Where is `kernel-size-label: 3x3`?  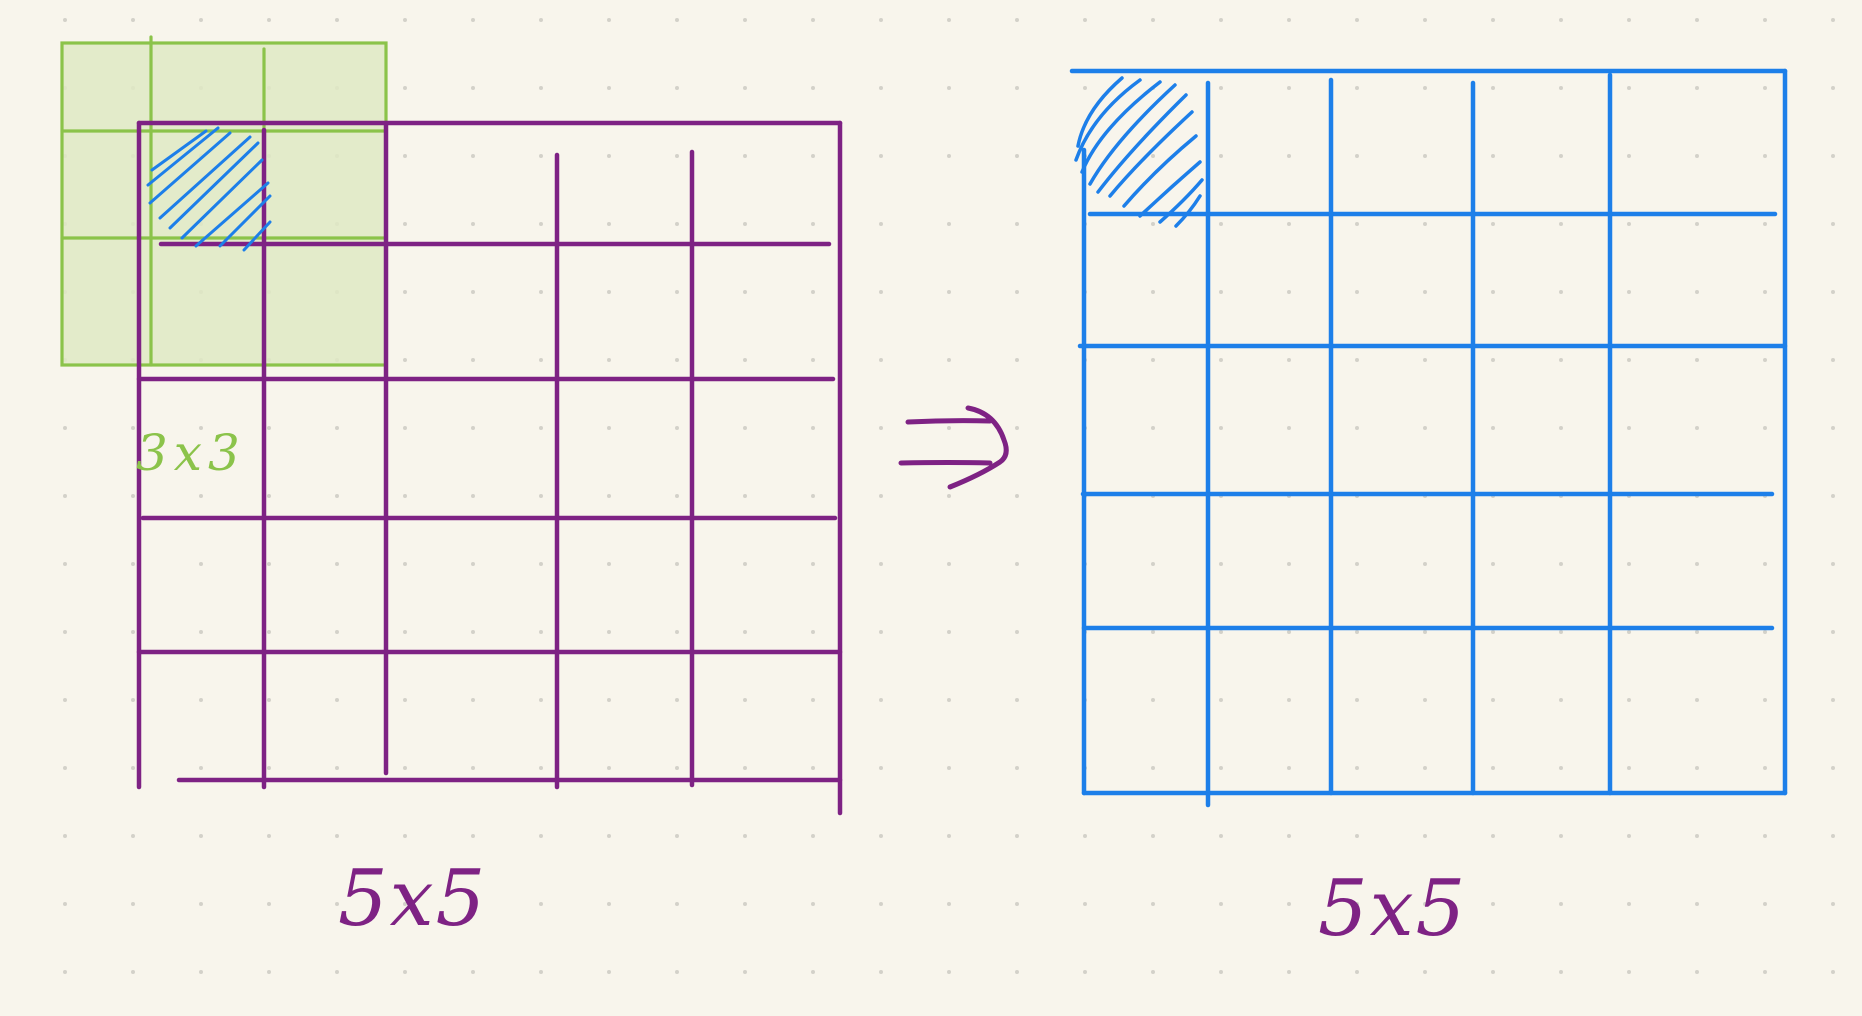
kernel-size-label: 3x3 is located at coordinates (191, 453).